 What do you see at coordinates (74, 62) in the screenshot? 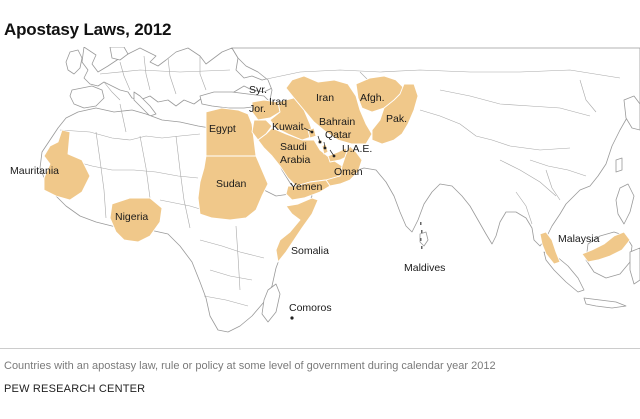
I see `land-britain` at bounding box center [74, 62].